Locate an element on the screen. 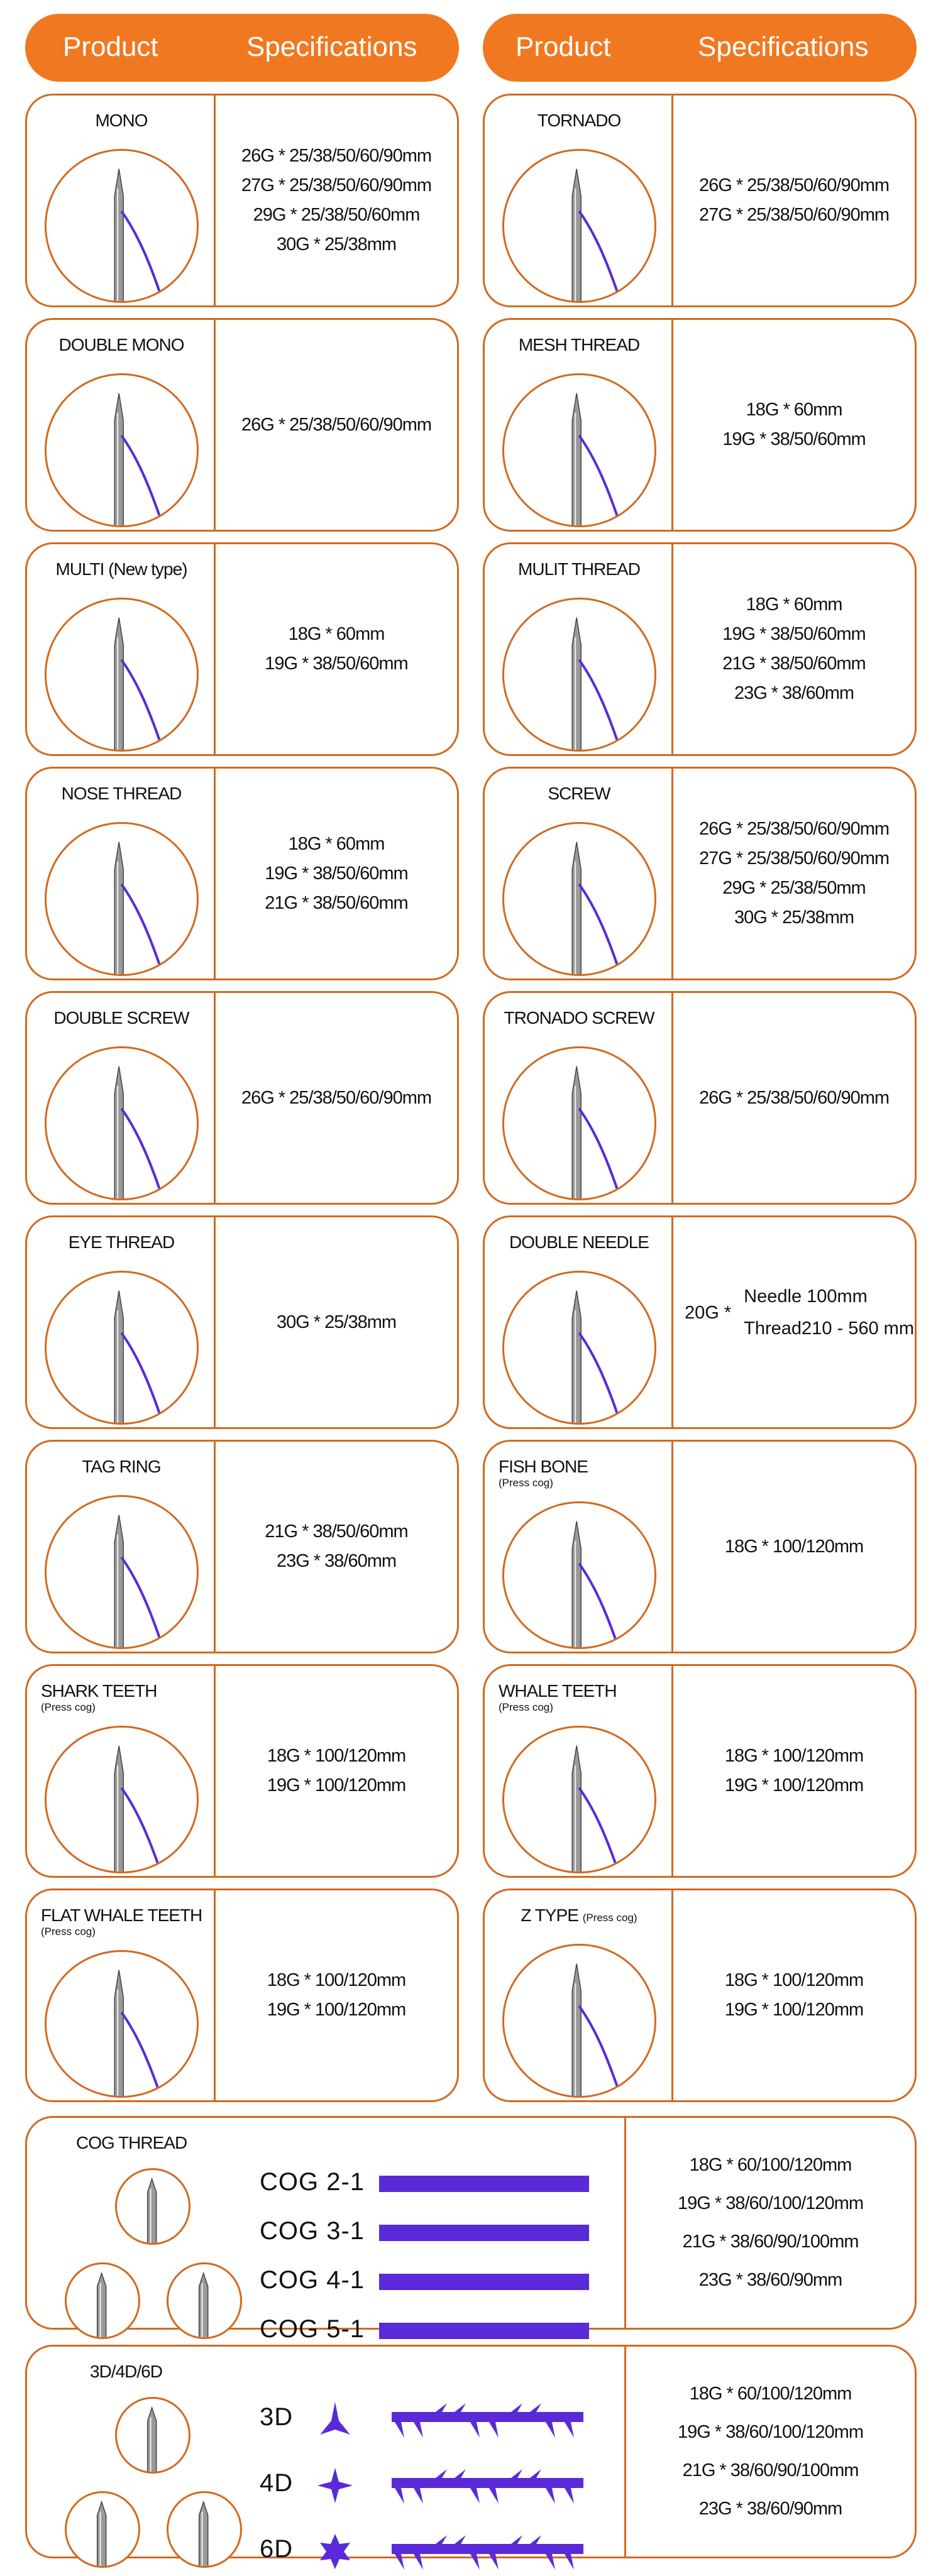 This screenshot has width=943, height=2576. spec-line: 27G * 25/38/50/60/90mm is located at coordinates (794, 215).